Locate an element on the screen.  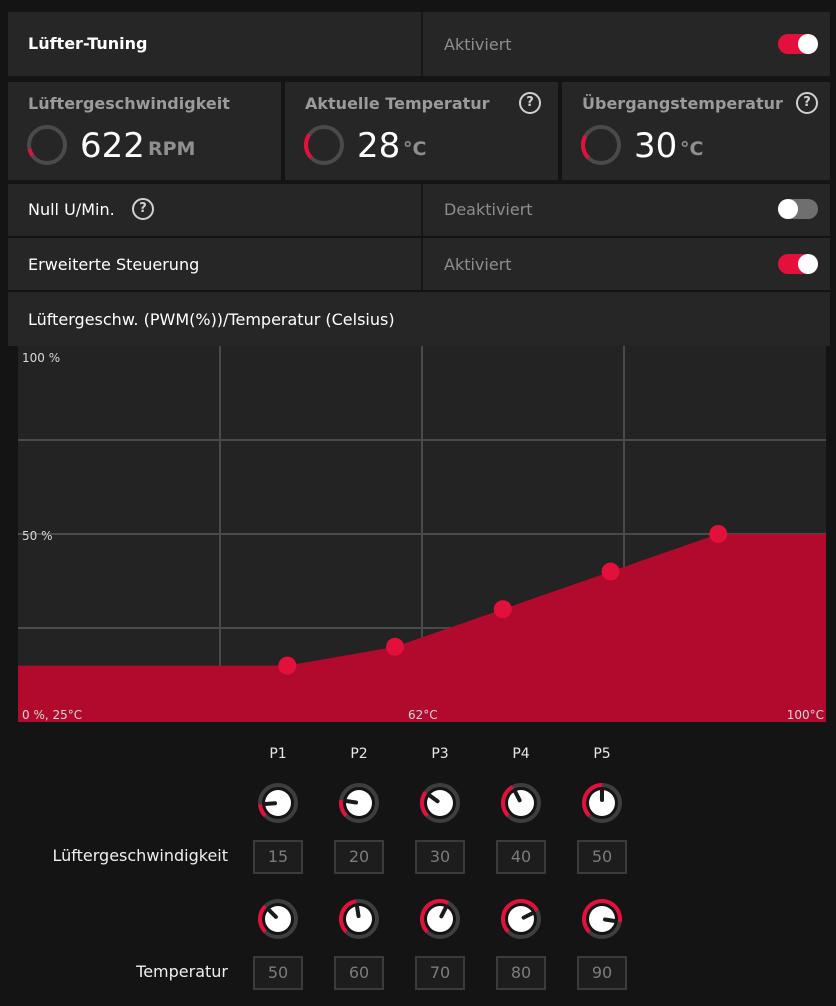
advanced-control-toggle is located at coordinates (798, 264).